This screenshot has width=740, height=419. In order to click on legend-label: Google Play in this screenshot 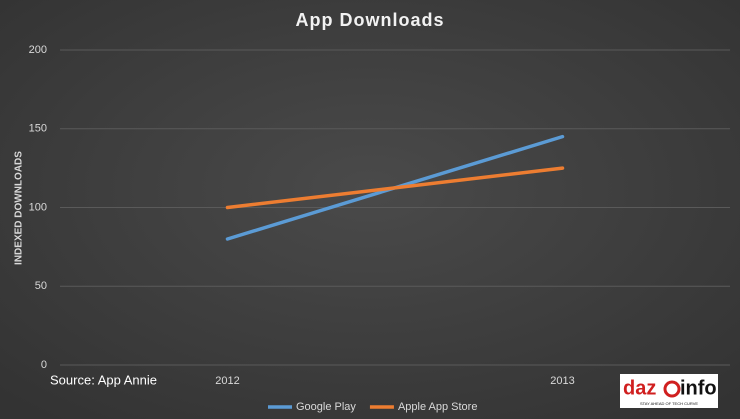, I will do `click(326, 407)`.